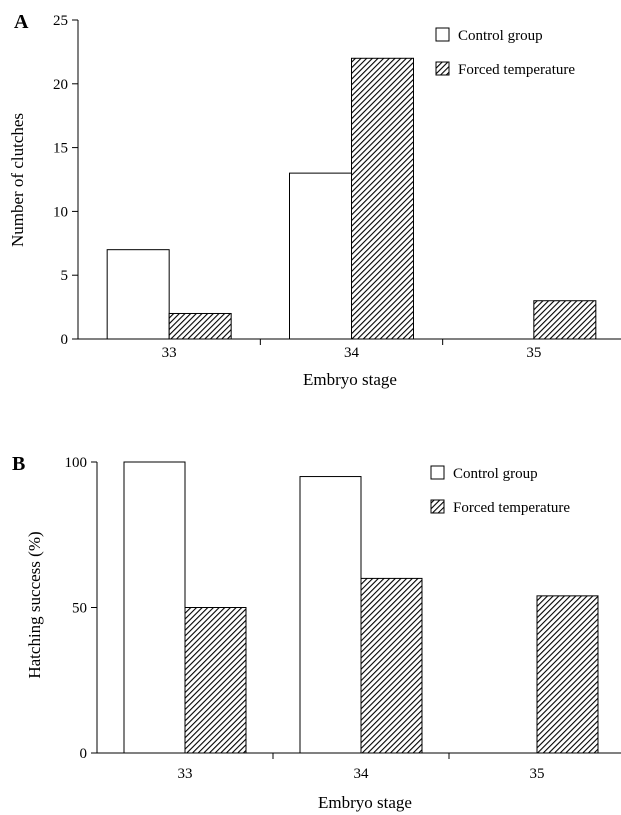 The width and height of the screenshot is (621, 815). What do you see at coordinates (60, 149) in the screenshot?
I see `y-tick-label: 15` at bounding box center [60, 149].